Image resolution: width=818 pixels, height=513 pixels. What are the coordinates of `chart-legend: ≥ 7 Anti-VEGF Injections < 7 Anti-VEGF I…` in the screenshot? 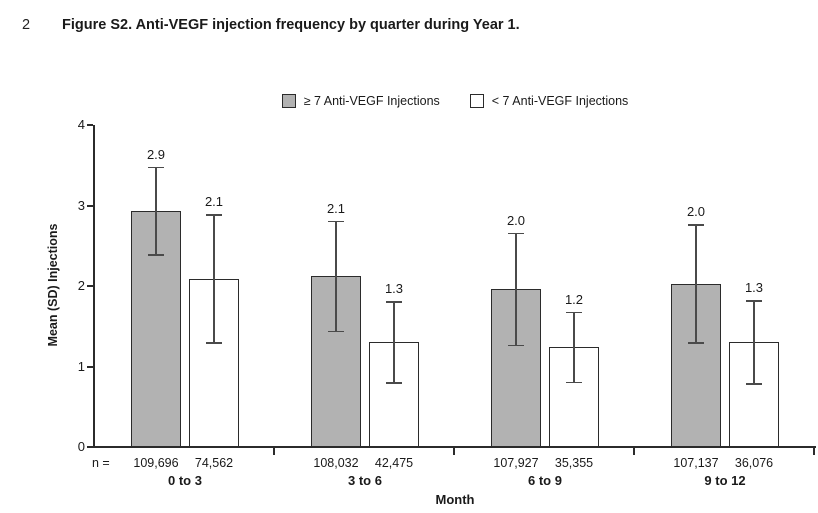 It's located at (455, 101).